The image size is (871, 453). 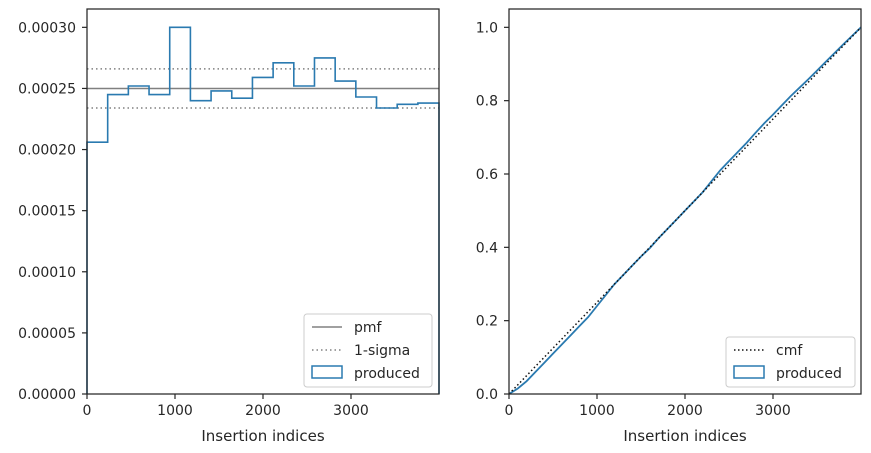 What do you see at coordinates (487, 248) in the screenshot?
I see `right-y-tick-label: 0.4` at bounding box center [487, 248].